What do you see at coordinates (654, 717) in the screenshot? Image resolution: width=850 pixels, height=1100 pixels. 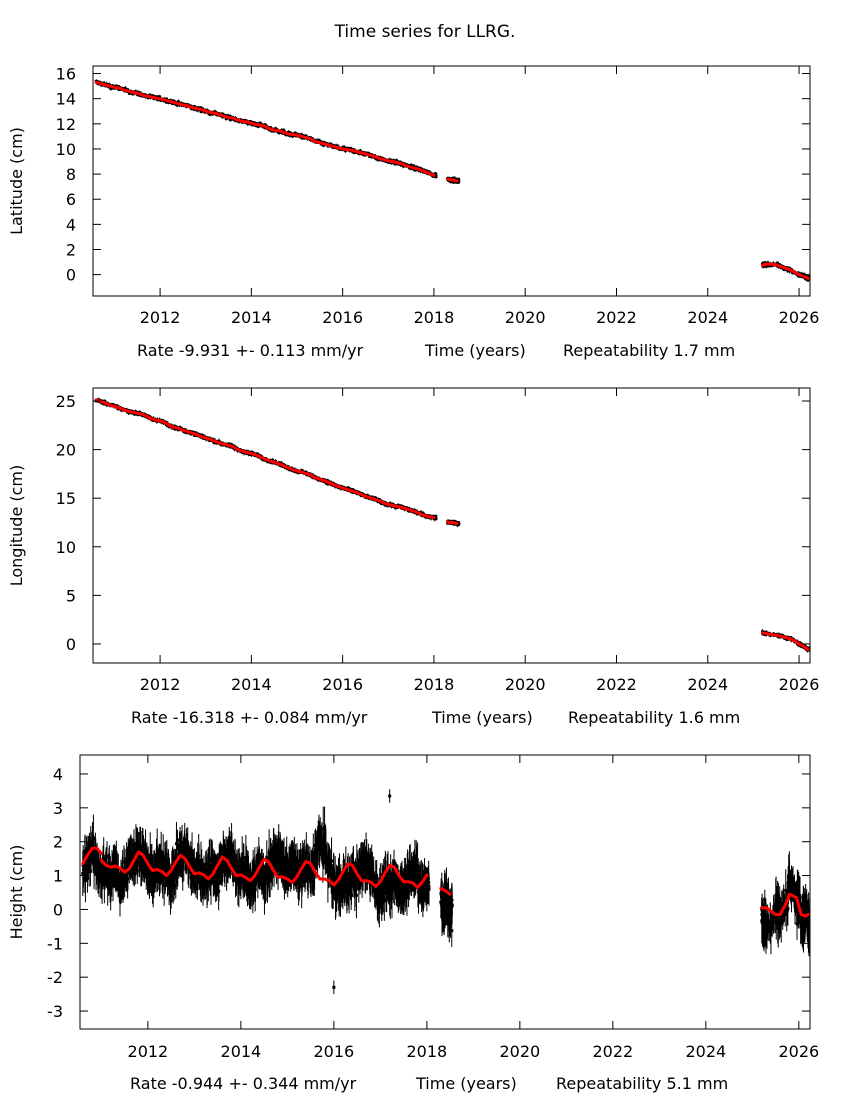 I see `repeatability-label: Repeatability 1.6 mm` at bounding box center [654, 717].